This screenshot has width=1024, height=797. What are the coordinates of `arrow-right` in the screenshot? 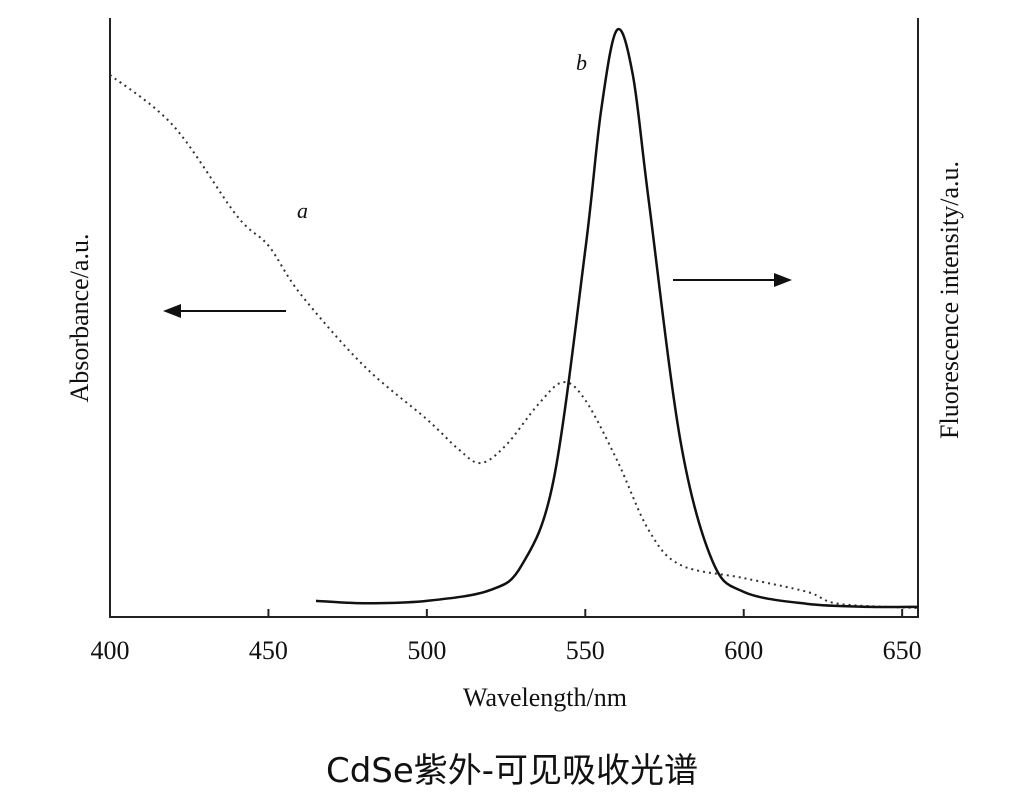 It's located at (732, 280).